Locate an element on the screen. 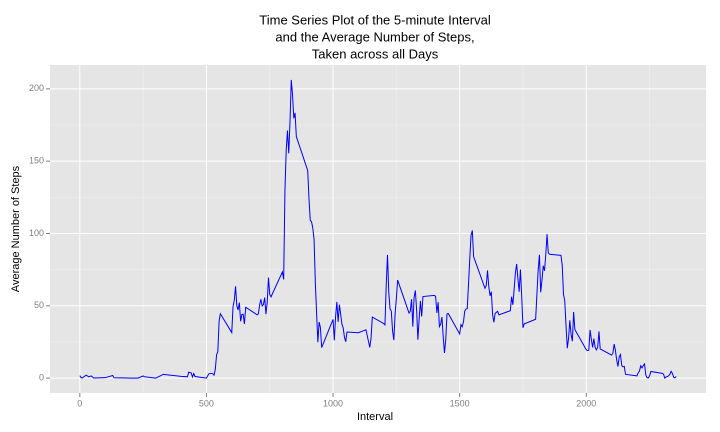  x-tick-label: 2000 is located at coordinates (586, 403).